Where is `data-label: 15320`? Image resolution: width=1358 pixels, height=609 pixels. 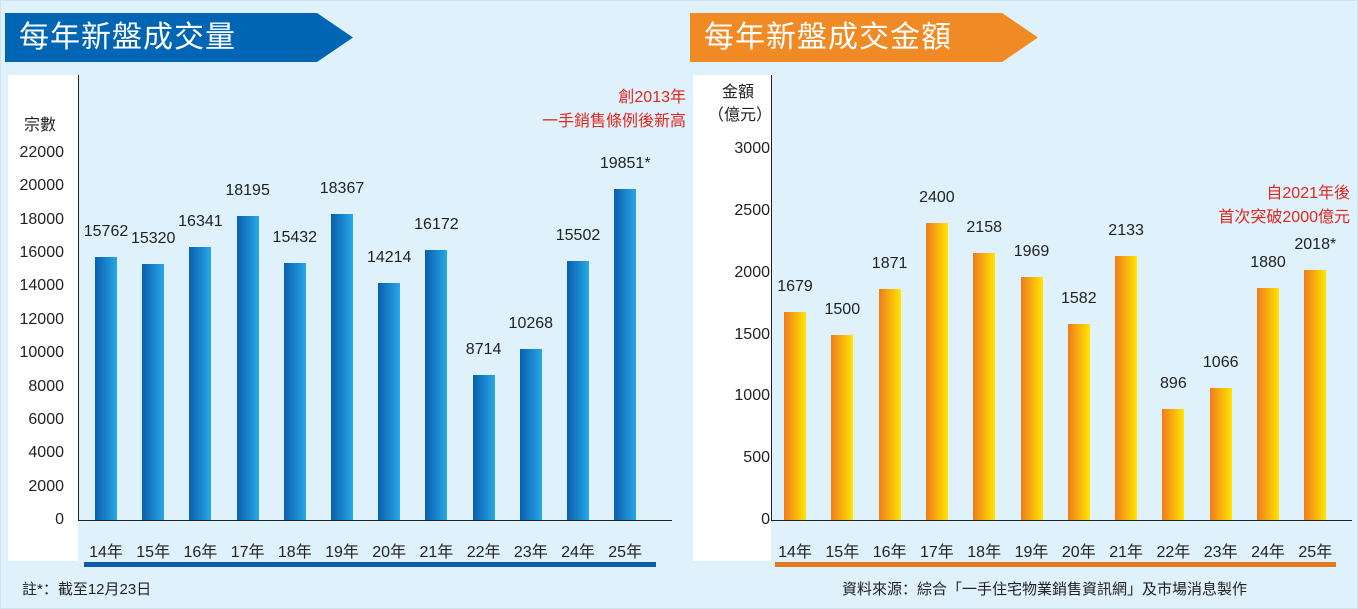
data-label: 15320 is located at coordinates (153, 239).